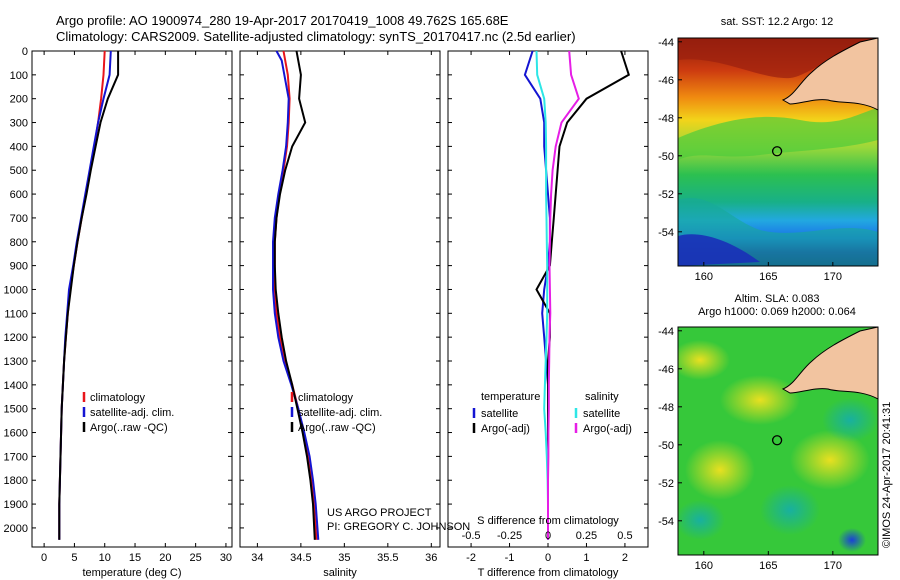 Image resolution: width=900 pixels, height=580 pixels. What do you see at coordinates (387, 558) in the screenshot?
I see `salinity-tick-label: 35.5` at bounding box center [387, 558].